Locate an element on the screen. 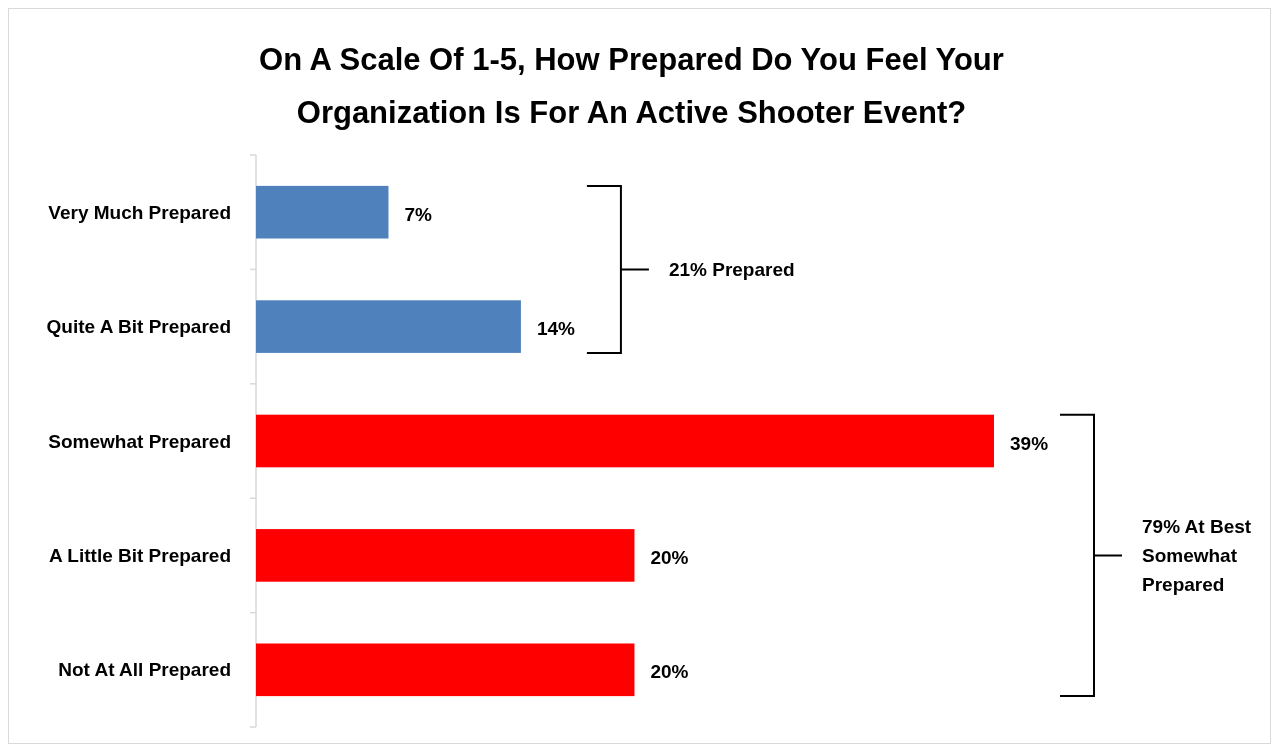 Image resolution: width=1279 pixels, height=752 pixels. y-tick-label: Quite A Bit Prepared is located at coordinates (138, 327).